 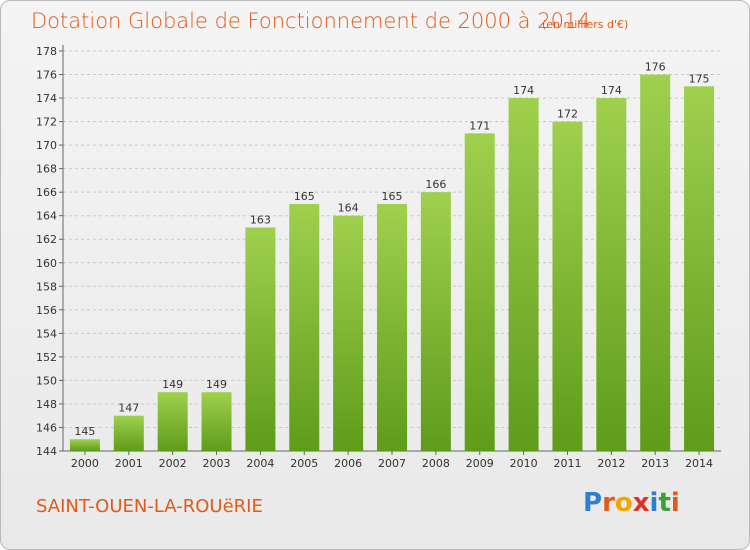 What do you see at coordinates (567, 286) in the screenshot?
I see `bar-2011` at bounding box center [567, 286].